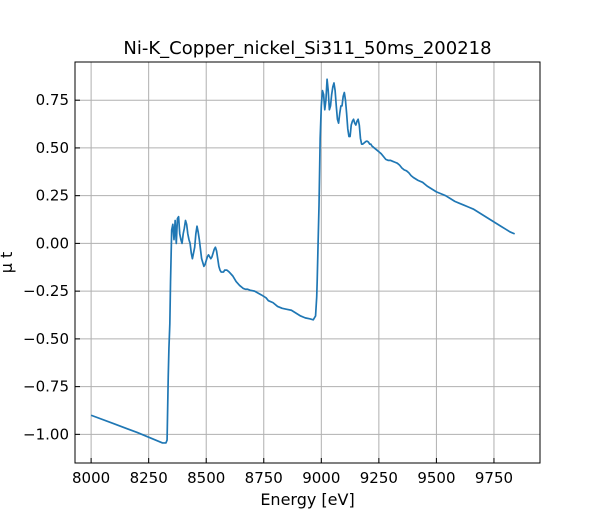 The image size is (600, 520). Describe the element at coordinates (52, 243) in the screenshot. I see `y-tick-label: 0.00` at that location.